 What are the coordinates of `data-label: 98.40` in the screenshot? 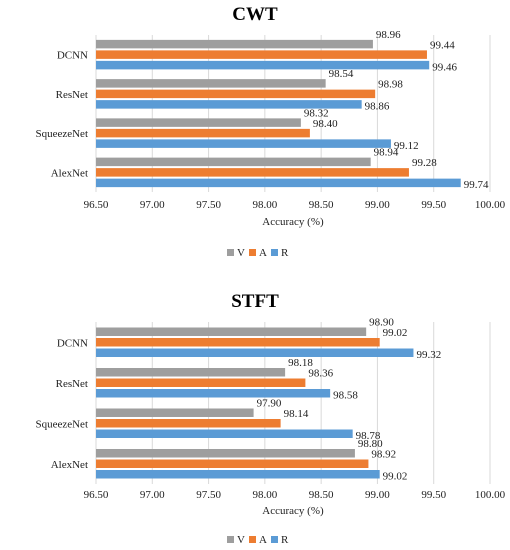 It's located at (325, 124).